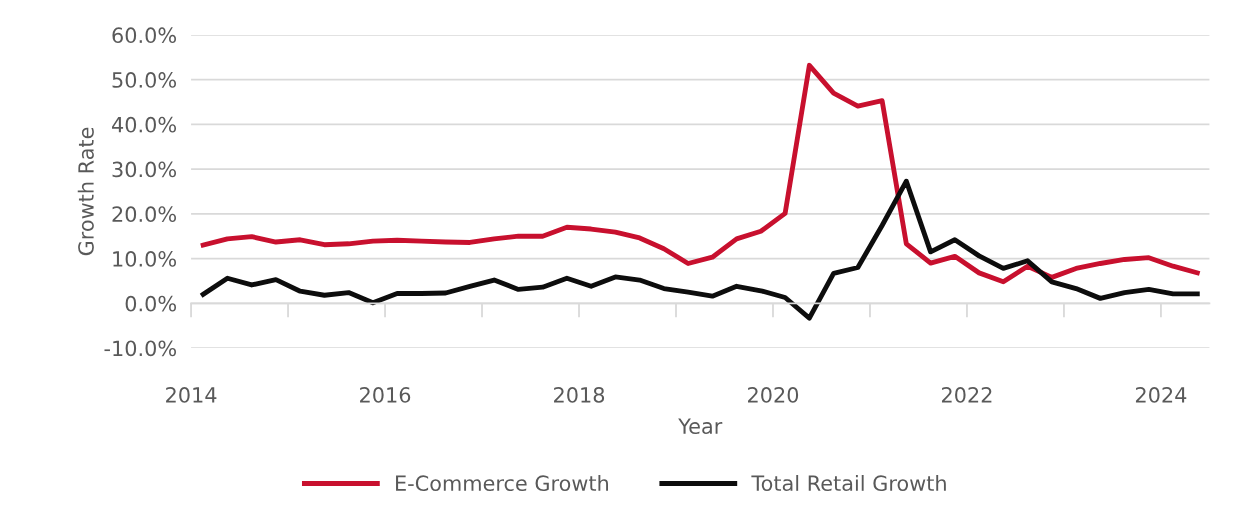 The height and width of the screenshot is (521, 1252). Describe the element at coordinates (145, 259) in the screenshot. I see `y-tick-label: 10.0%` at that location.